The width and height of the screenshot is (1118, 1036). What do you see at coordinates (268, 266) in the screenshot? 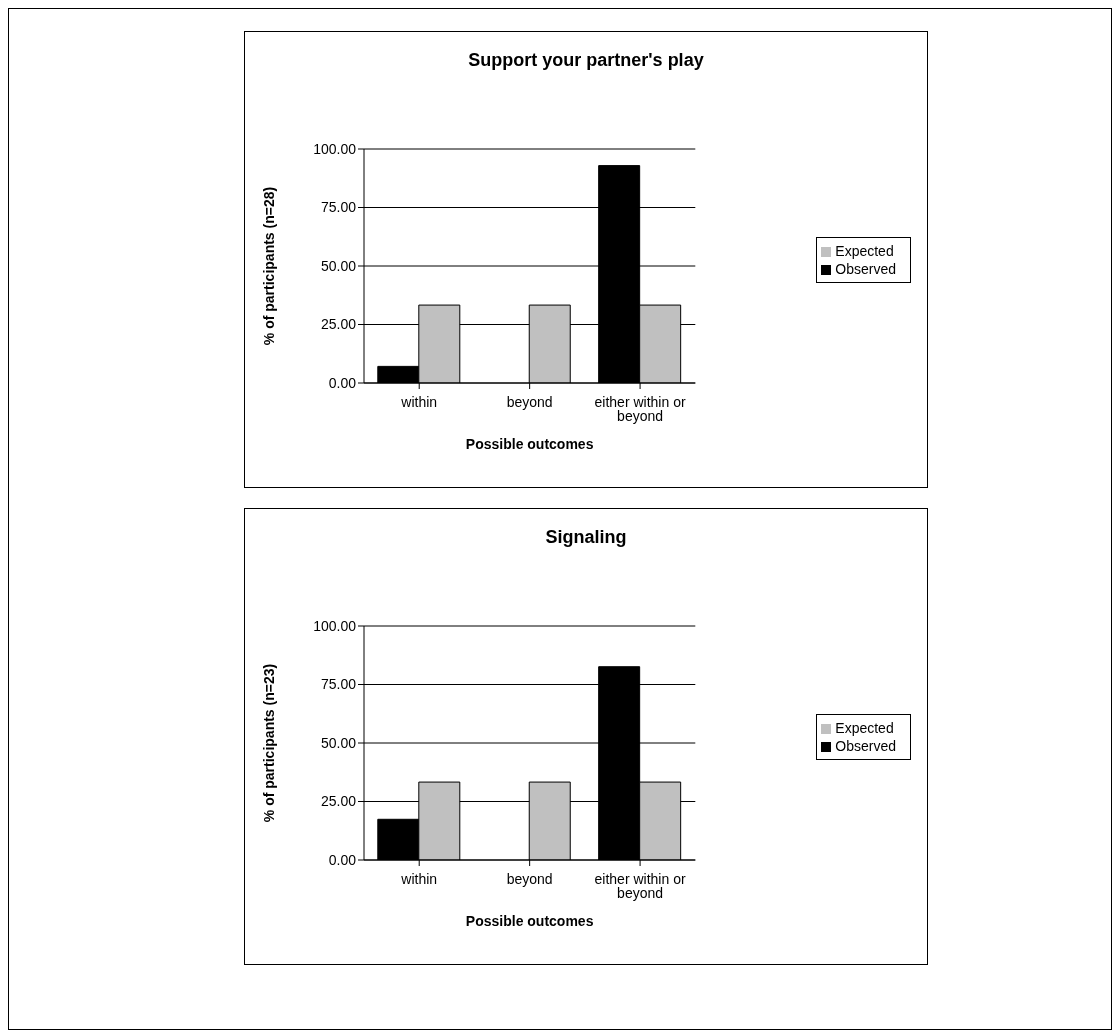
I see `y-axis-title: % of participants (n=28)` at bounding box center [268, 266].